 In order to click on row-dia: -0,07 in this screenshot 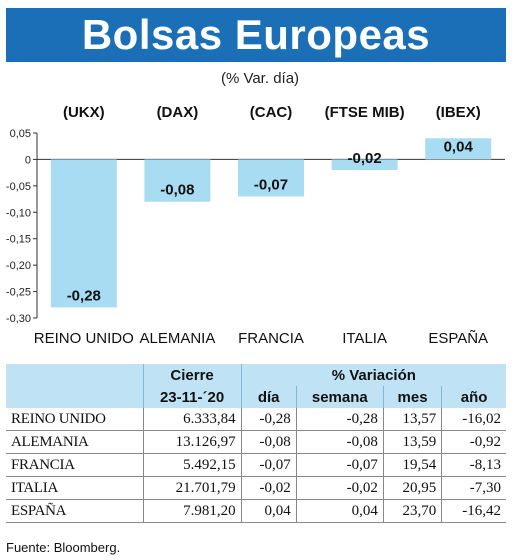, I will do `click(268, 465)`.